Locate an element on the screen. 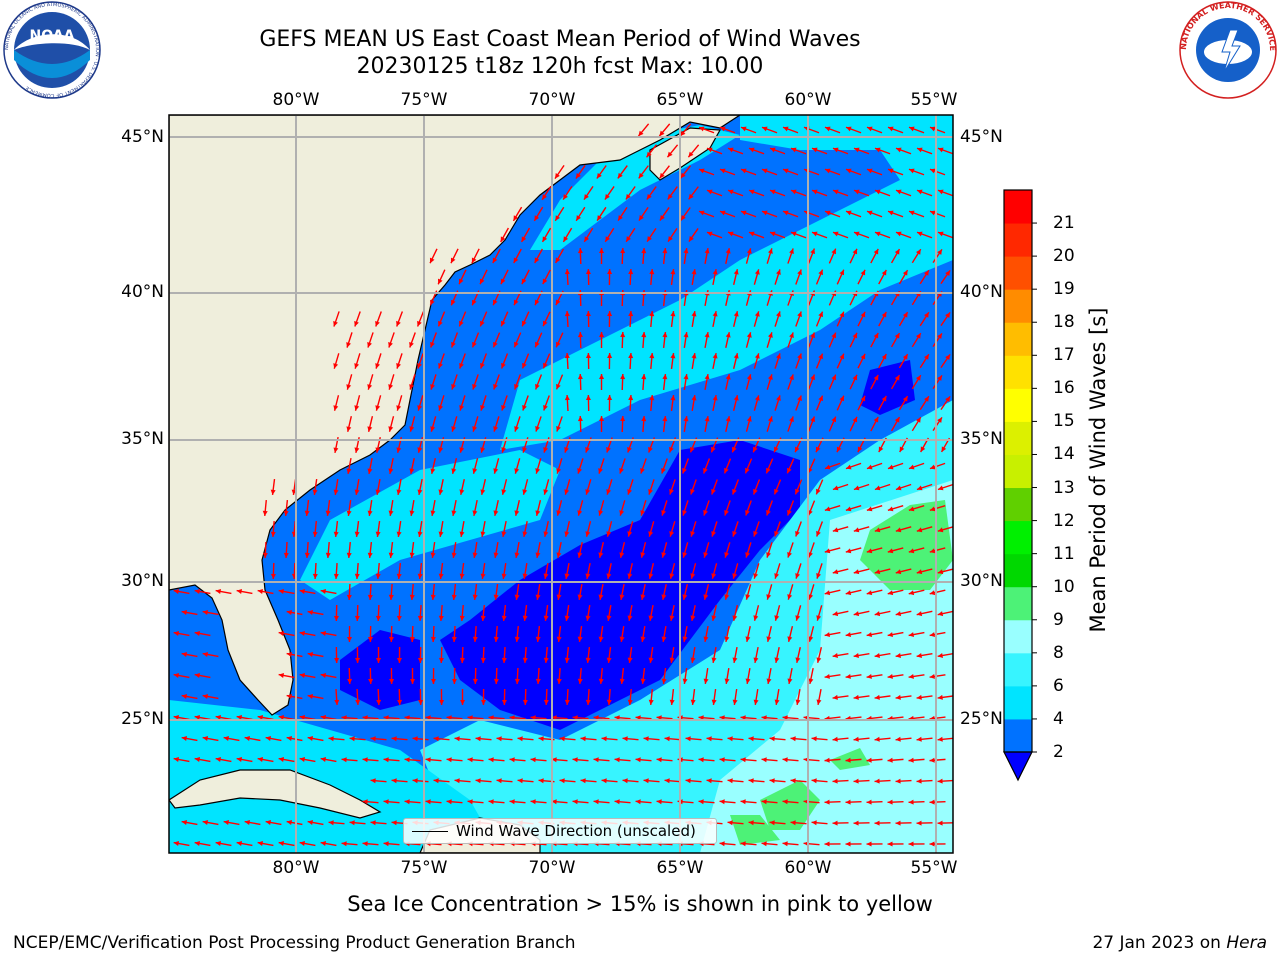 Image resolution: width=1280 pixels, height=960 pixels. colorbar-tick-label: 16 is located at coordinates (1064, 388).